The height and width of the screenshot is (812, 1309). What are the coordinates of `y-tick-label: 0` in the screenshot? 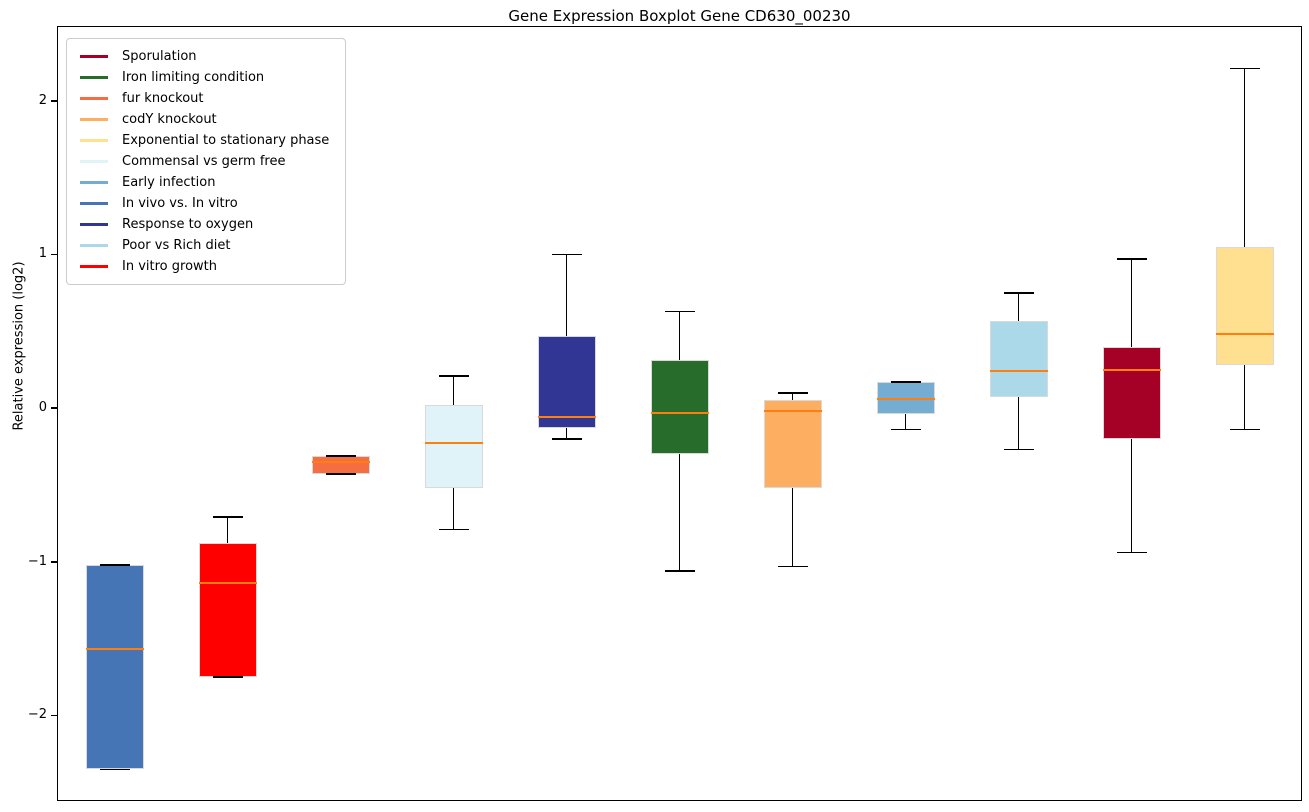 It's located at (42, 408).